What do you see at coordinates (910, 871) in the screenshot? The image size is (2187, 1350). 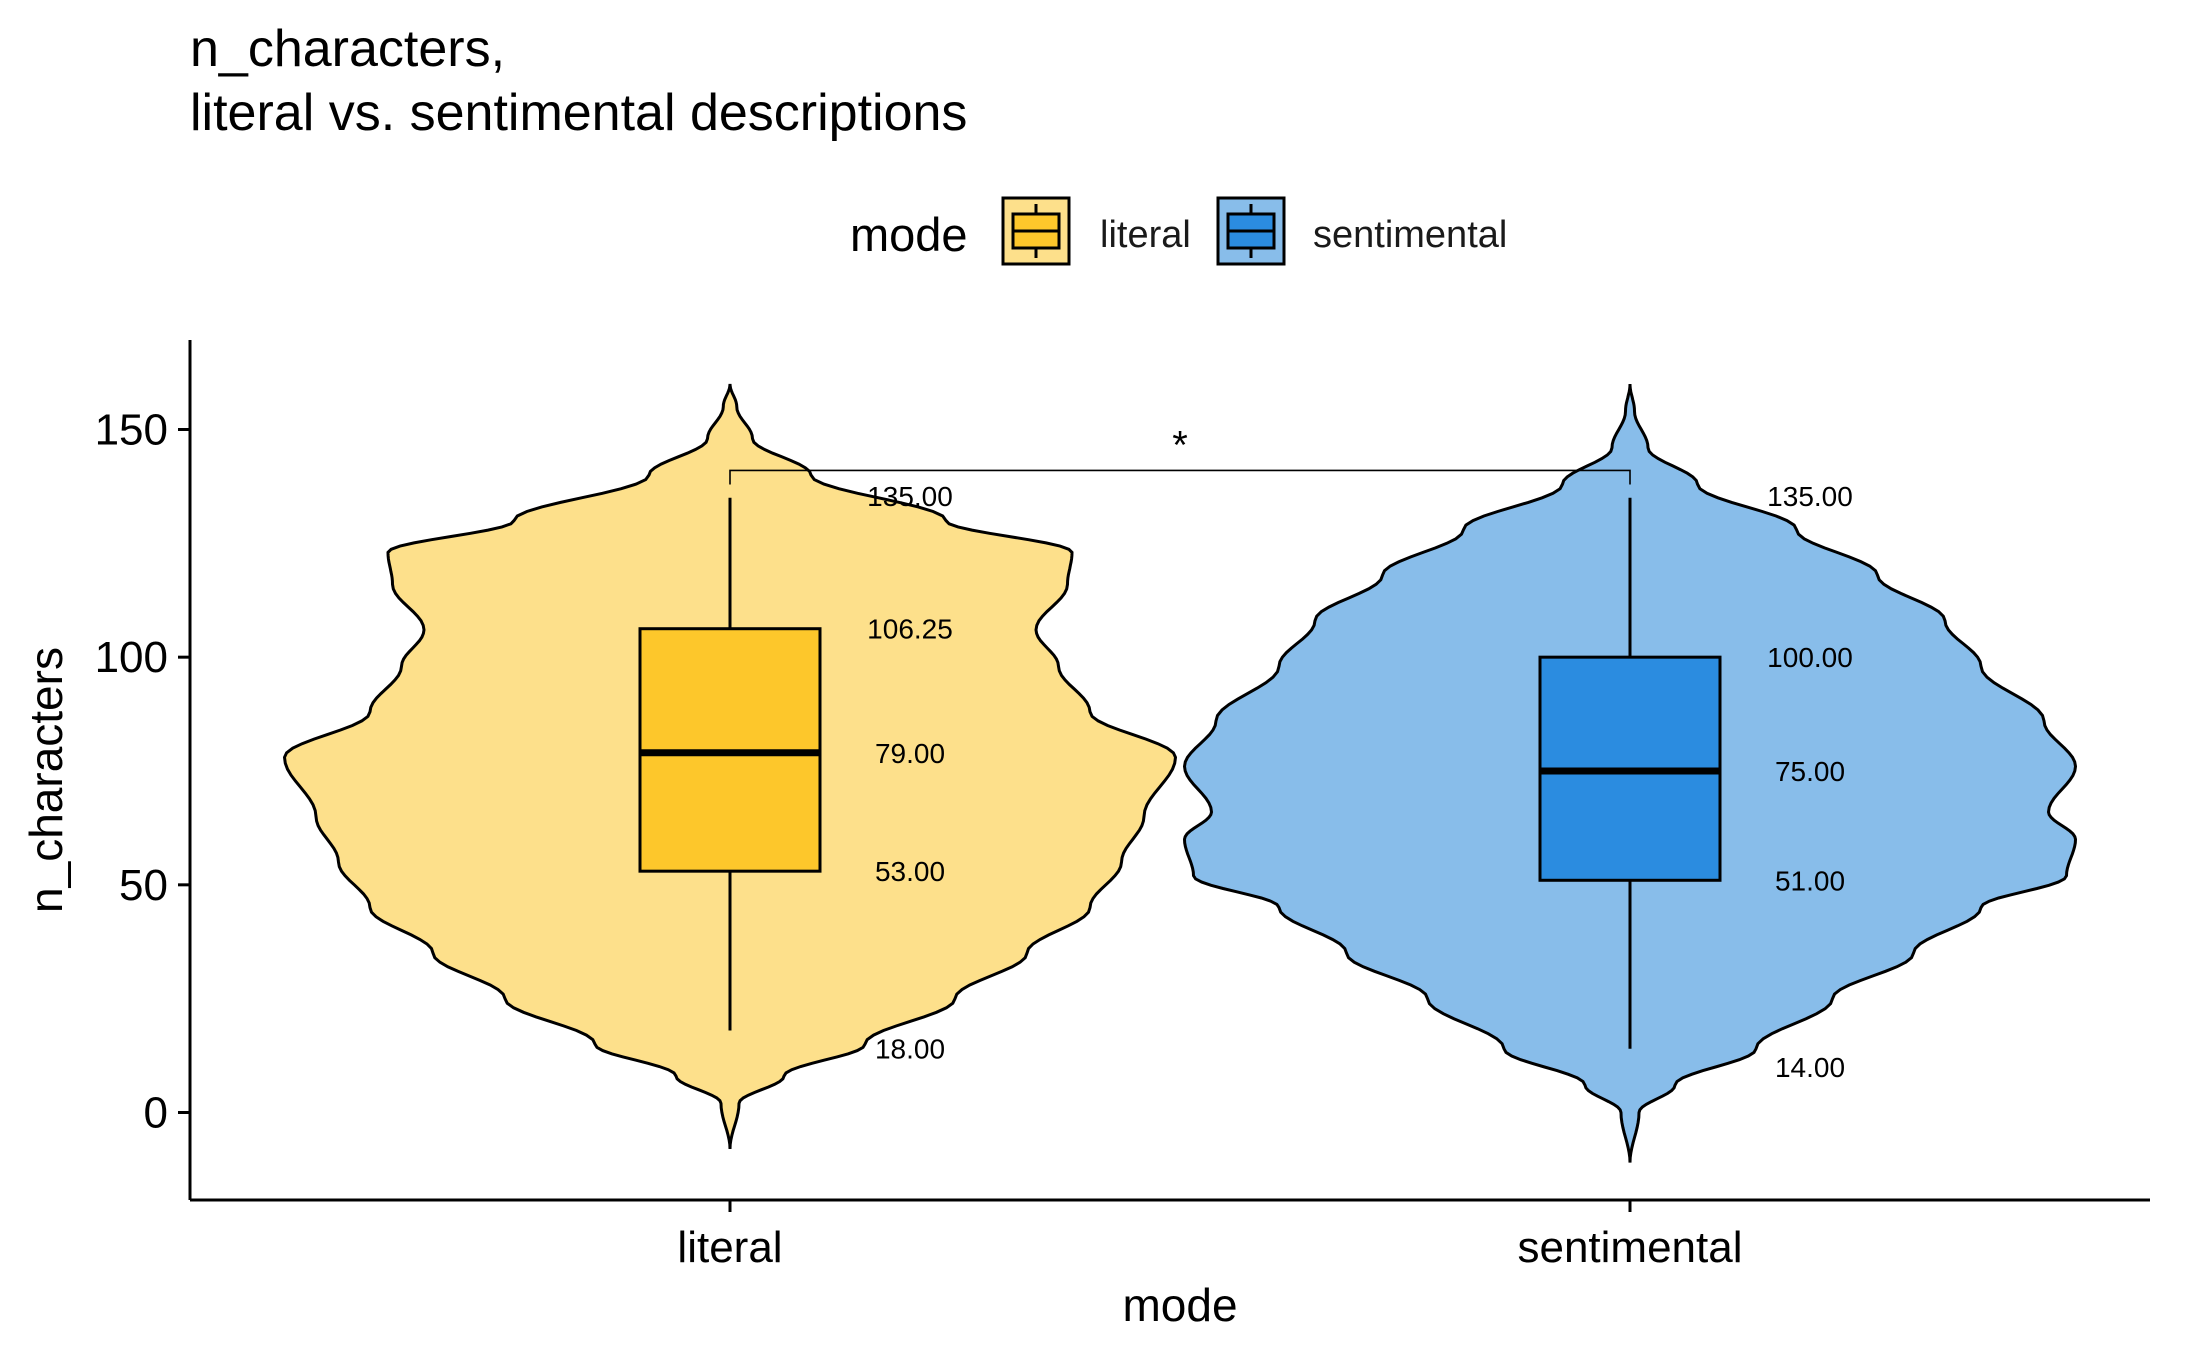 I see `stat-label-q1-literal: 53.00` at bounding box center [910, 871].